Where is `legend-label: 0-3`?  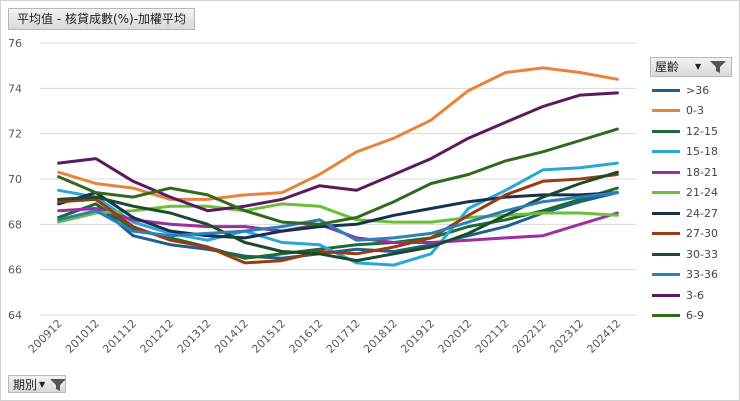
legend-label: 0-3 is located at coordinates (695, 111).